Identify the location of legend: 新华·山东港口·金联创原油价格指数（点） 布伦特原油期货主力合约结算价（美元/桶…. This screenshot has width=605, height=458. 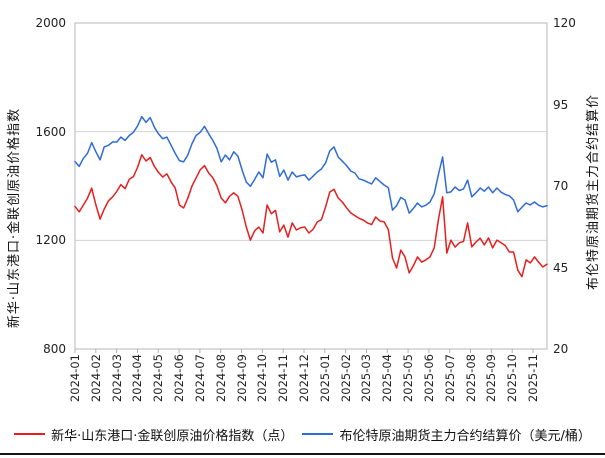
(302, 434).